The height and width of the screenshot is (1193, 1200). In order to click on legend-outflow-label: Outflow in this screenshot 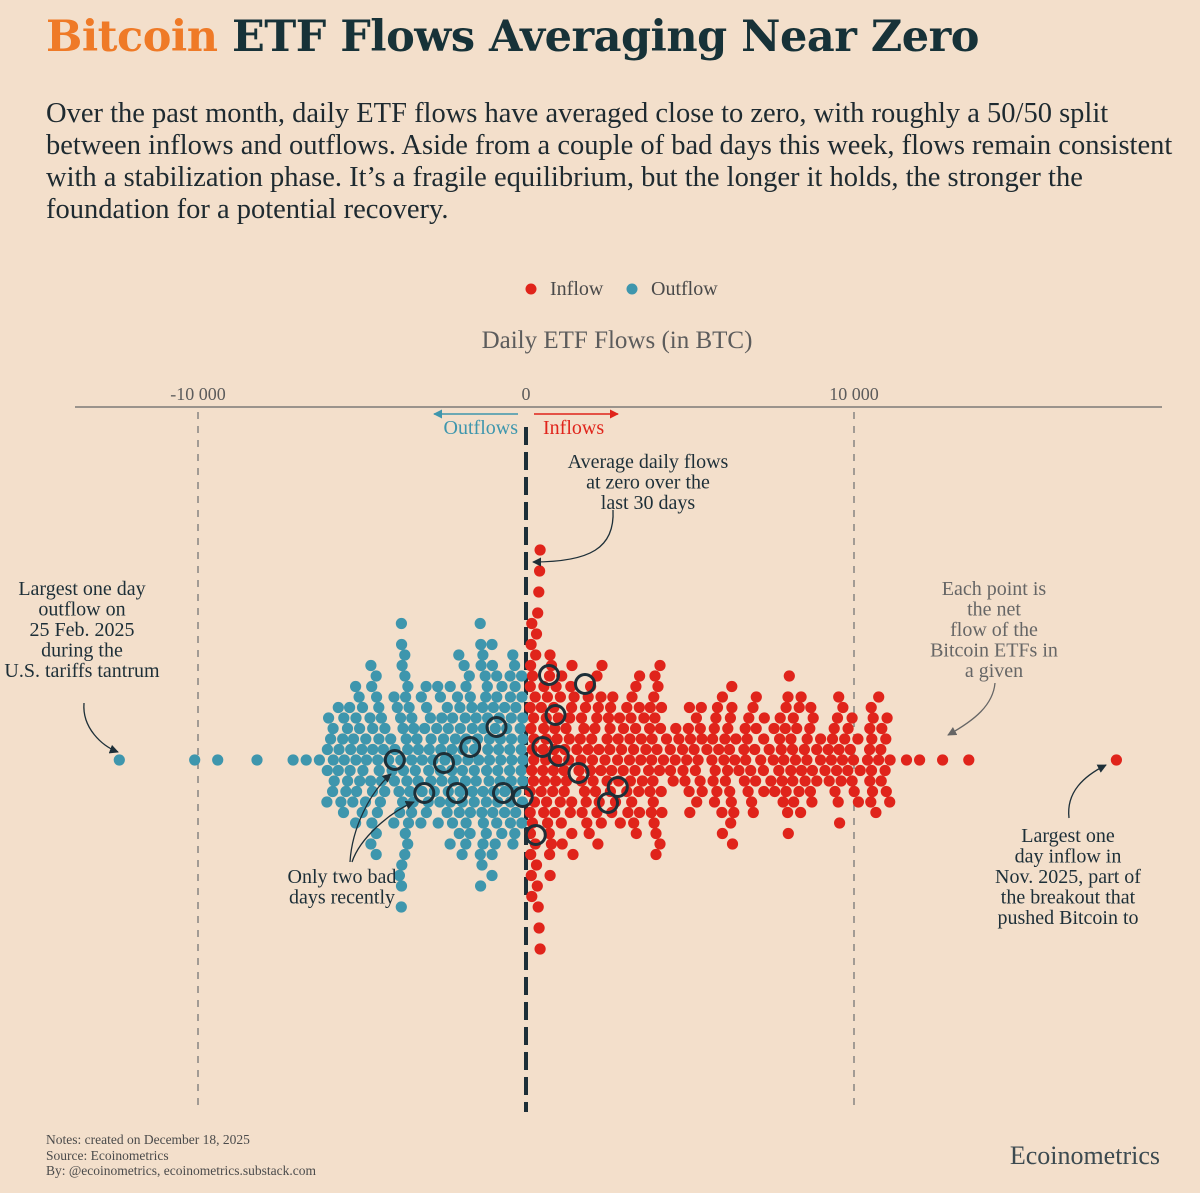, I will do `click(684, 289)`.